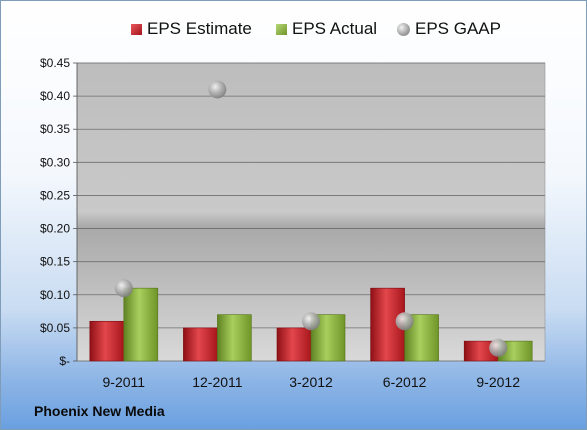 This screenshot has height=430, width=587. What do you see at coordinates (403, 29) in the screenshot?
I see `legend-swatch-gaap` at bounding box center [403, 29].